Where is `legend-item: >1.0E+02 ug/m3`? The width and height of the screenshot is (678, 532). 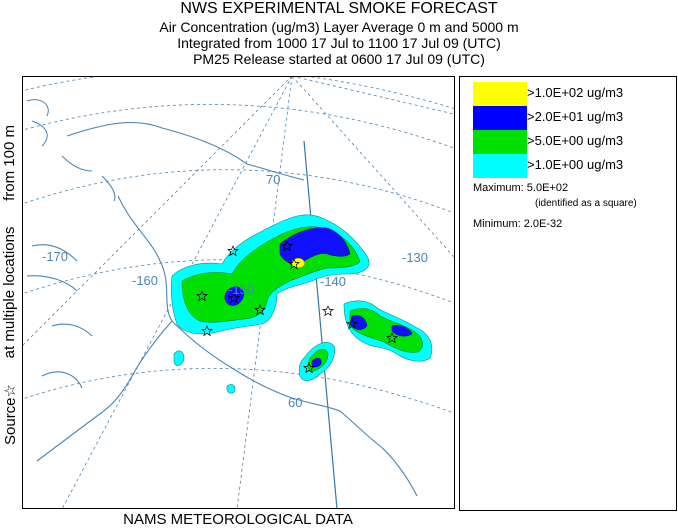
legend-item: >1.0E+02 ug/m3 is located at coordinates (573, 94).